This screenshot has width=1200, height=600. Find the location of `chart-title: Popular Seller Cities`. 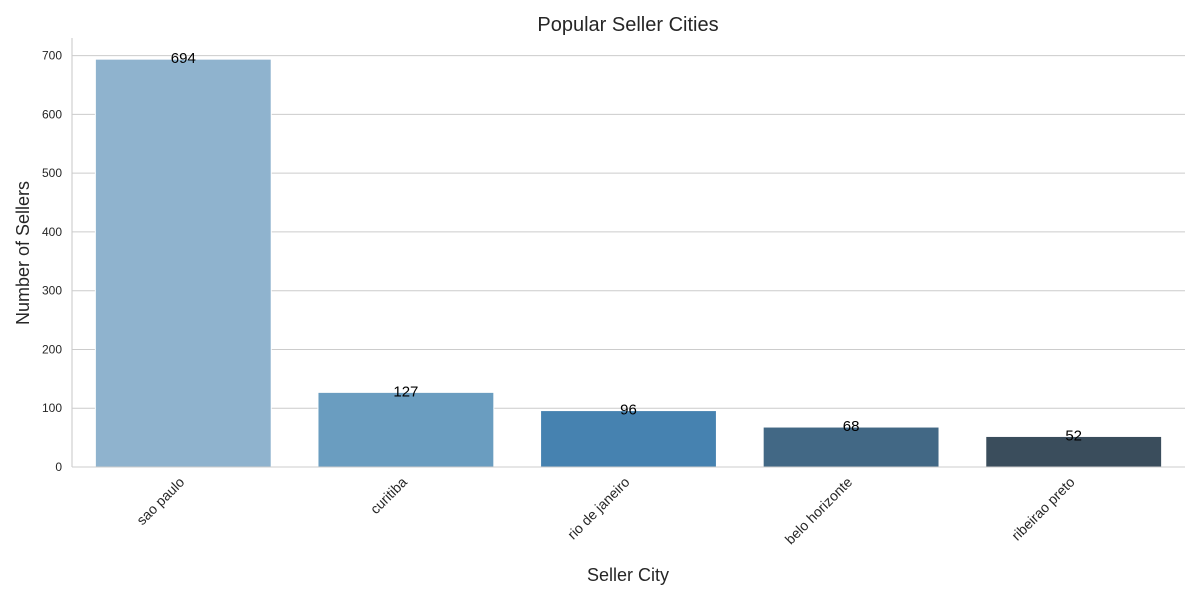

chart-title: Popular Seller Cities is located at coordinates (627, 25).